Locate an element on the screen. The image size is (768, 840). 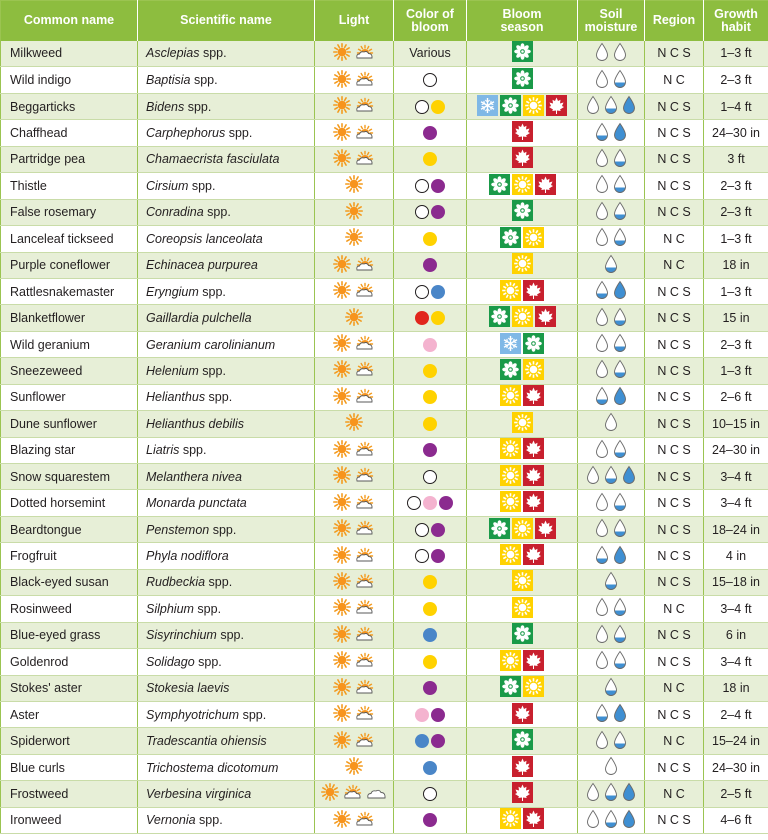
growth-habit-cell: 15–24 in is located at coordinates (735, 741).